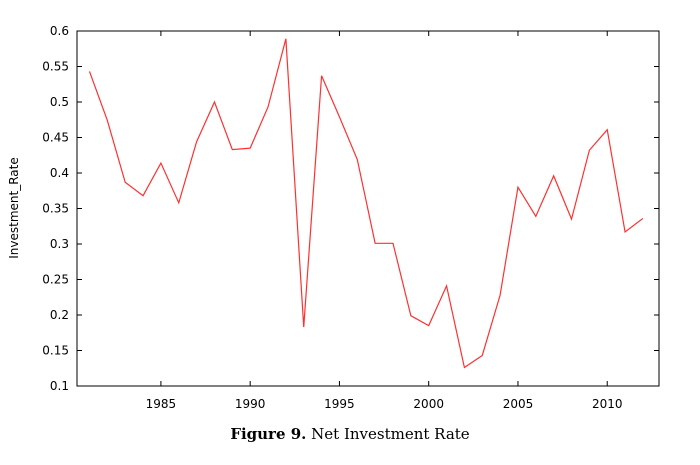  What do you see at coordinates (55, 67) in the screenshot?
I see `y-tick-label: 0.55` at bounding box center [55, 67].